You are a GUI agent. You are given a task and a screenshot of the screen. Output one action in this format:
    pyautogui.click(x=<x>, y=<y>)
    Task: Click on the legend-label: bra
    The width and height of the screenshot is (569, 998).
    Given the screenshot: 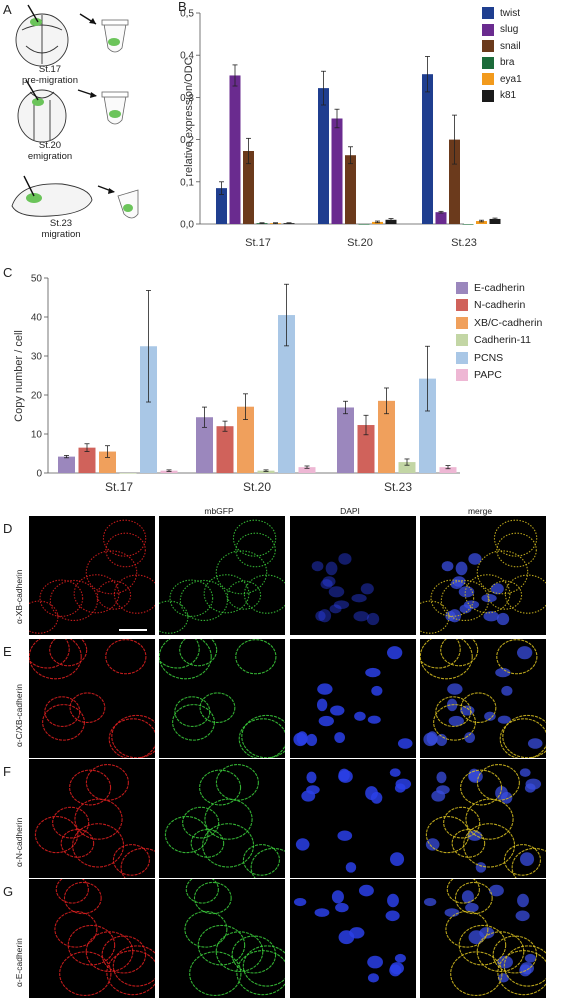 What is the action you would take?
    pyautogui.click(x=507, y=63)
    